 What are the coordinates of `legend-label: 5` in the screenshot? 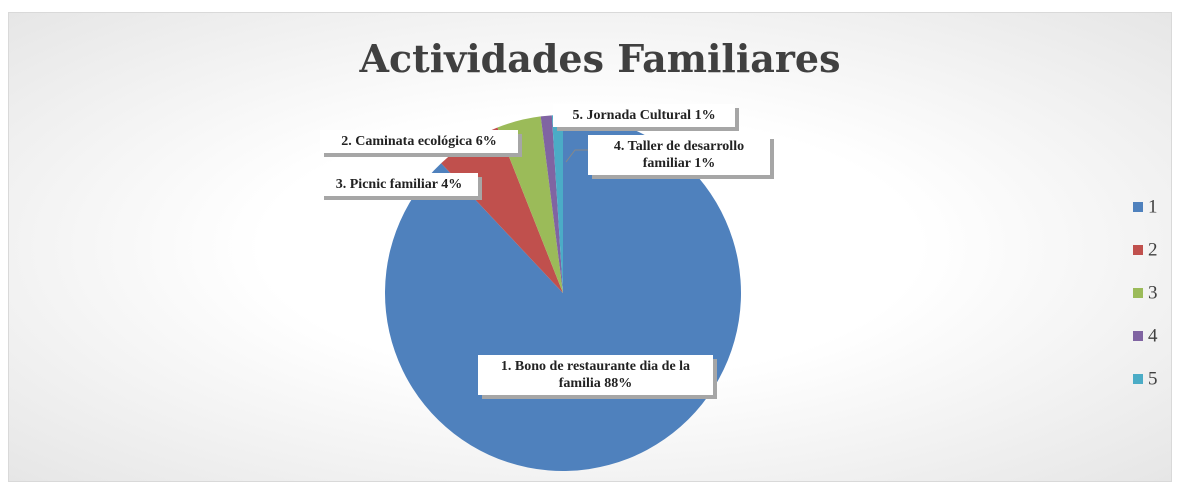 It's located at (1153, 378).